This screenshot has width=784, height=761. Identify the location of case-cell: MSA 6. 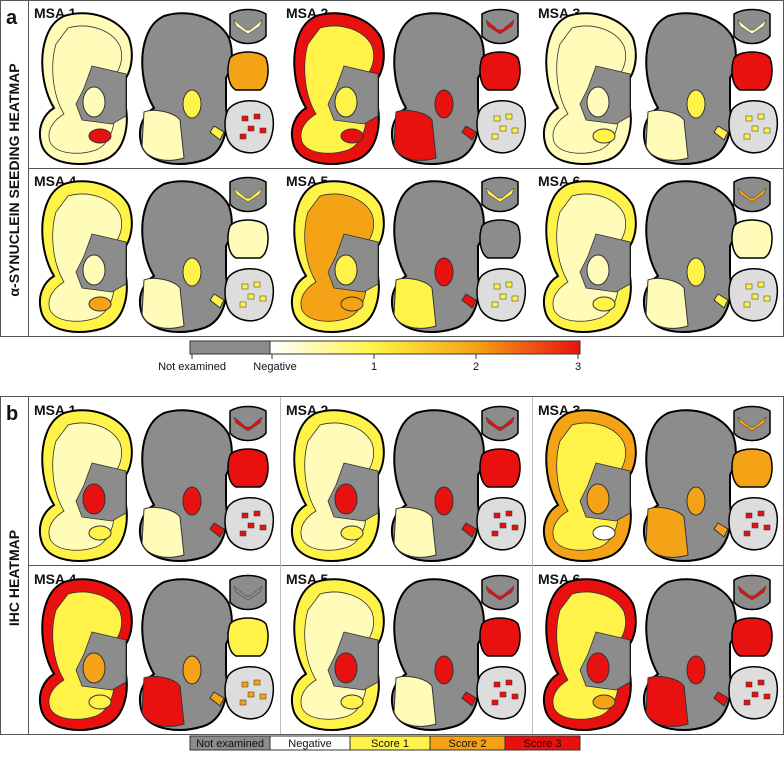
(658, 253).